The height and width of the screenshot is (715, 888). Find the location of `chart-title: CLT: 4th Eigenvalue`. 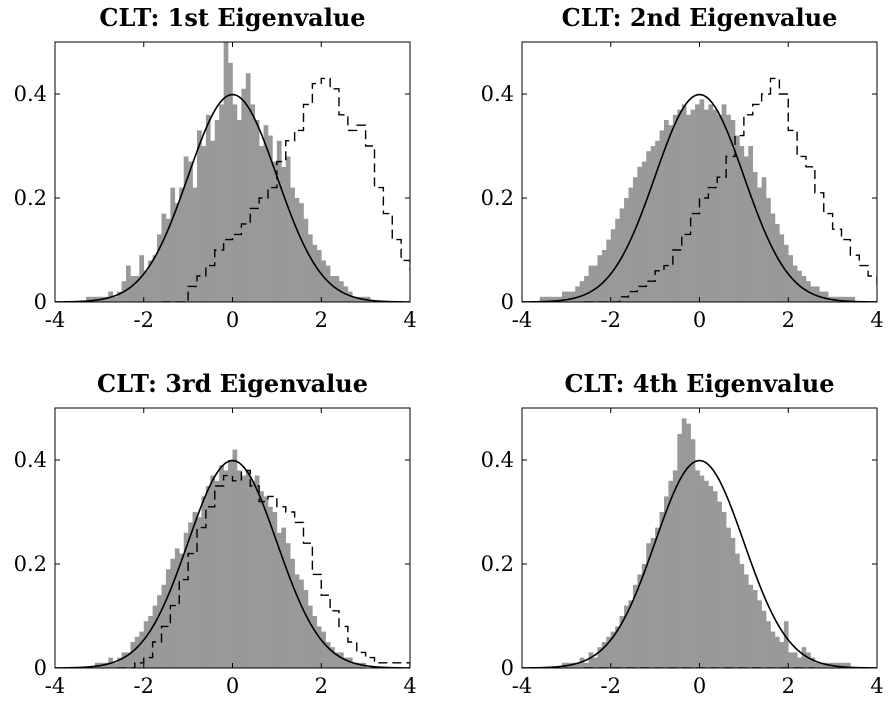

chart-title: CLT: 4th Eigenvalue is located at coordinates (699, 383).